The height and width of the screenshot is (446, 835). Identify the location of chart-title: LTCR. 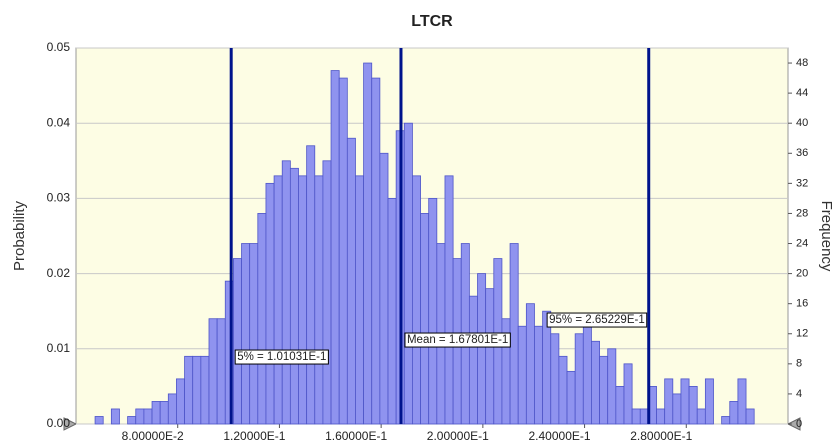
(432, 21).